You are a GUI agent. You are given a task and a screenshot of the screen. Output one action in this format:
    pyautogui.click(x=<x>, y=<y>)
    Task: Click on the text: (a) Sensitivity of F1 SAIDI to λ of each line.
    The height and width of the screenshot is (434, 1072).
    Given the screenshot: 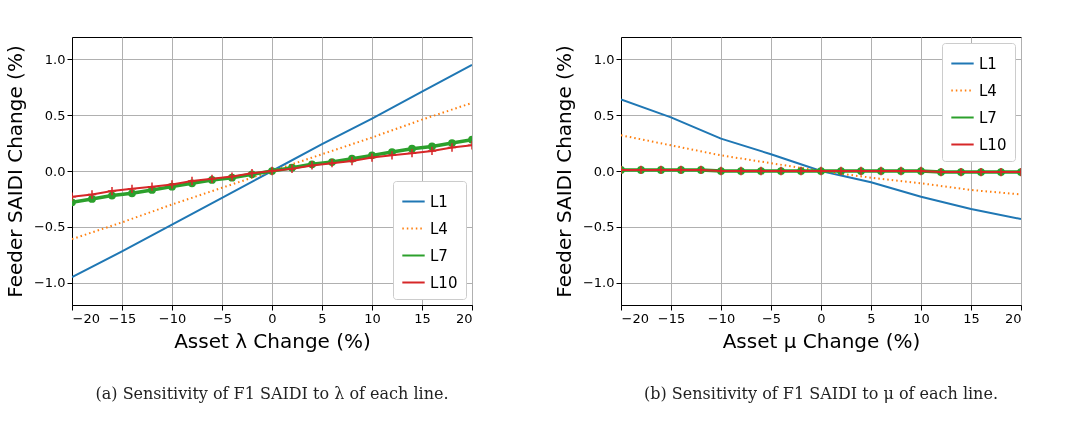 What is the action you would take?
    pyautogui.click(x=272, y=393)
    